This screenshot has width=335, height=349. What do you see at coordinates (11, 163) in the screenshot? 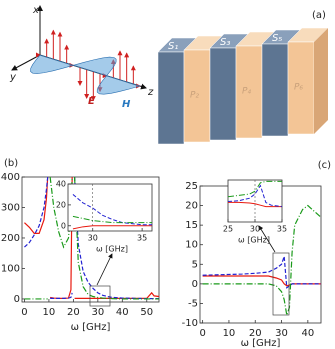
I see `panel-label: (b)` at bounding box center [11, 163].